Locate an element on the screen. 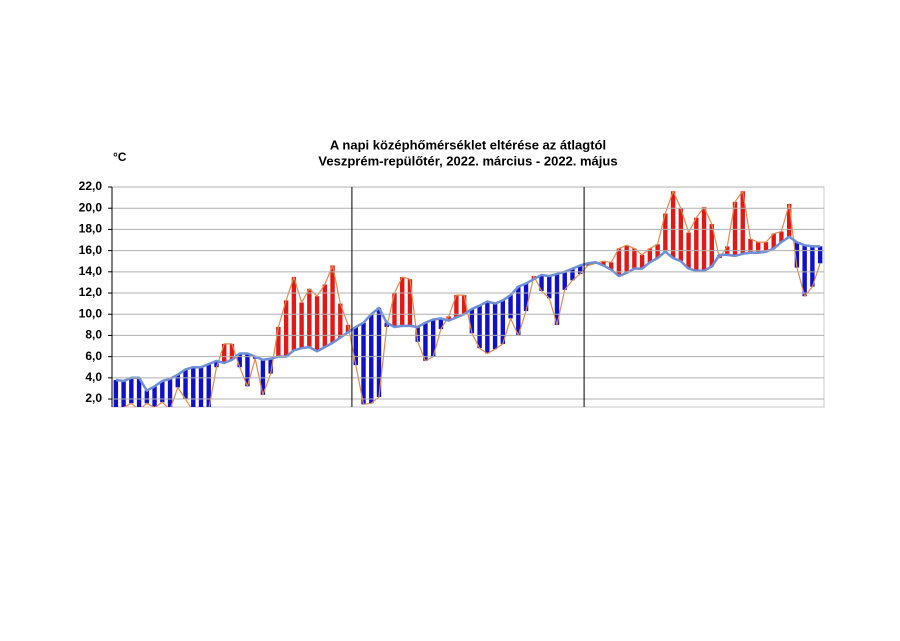 The image size is (900, 641). y-tick-label: 18,0 is located at coordinates (91, 229).